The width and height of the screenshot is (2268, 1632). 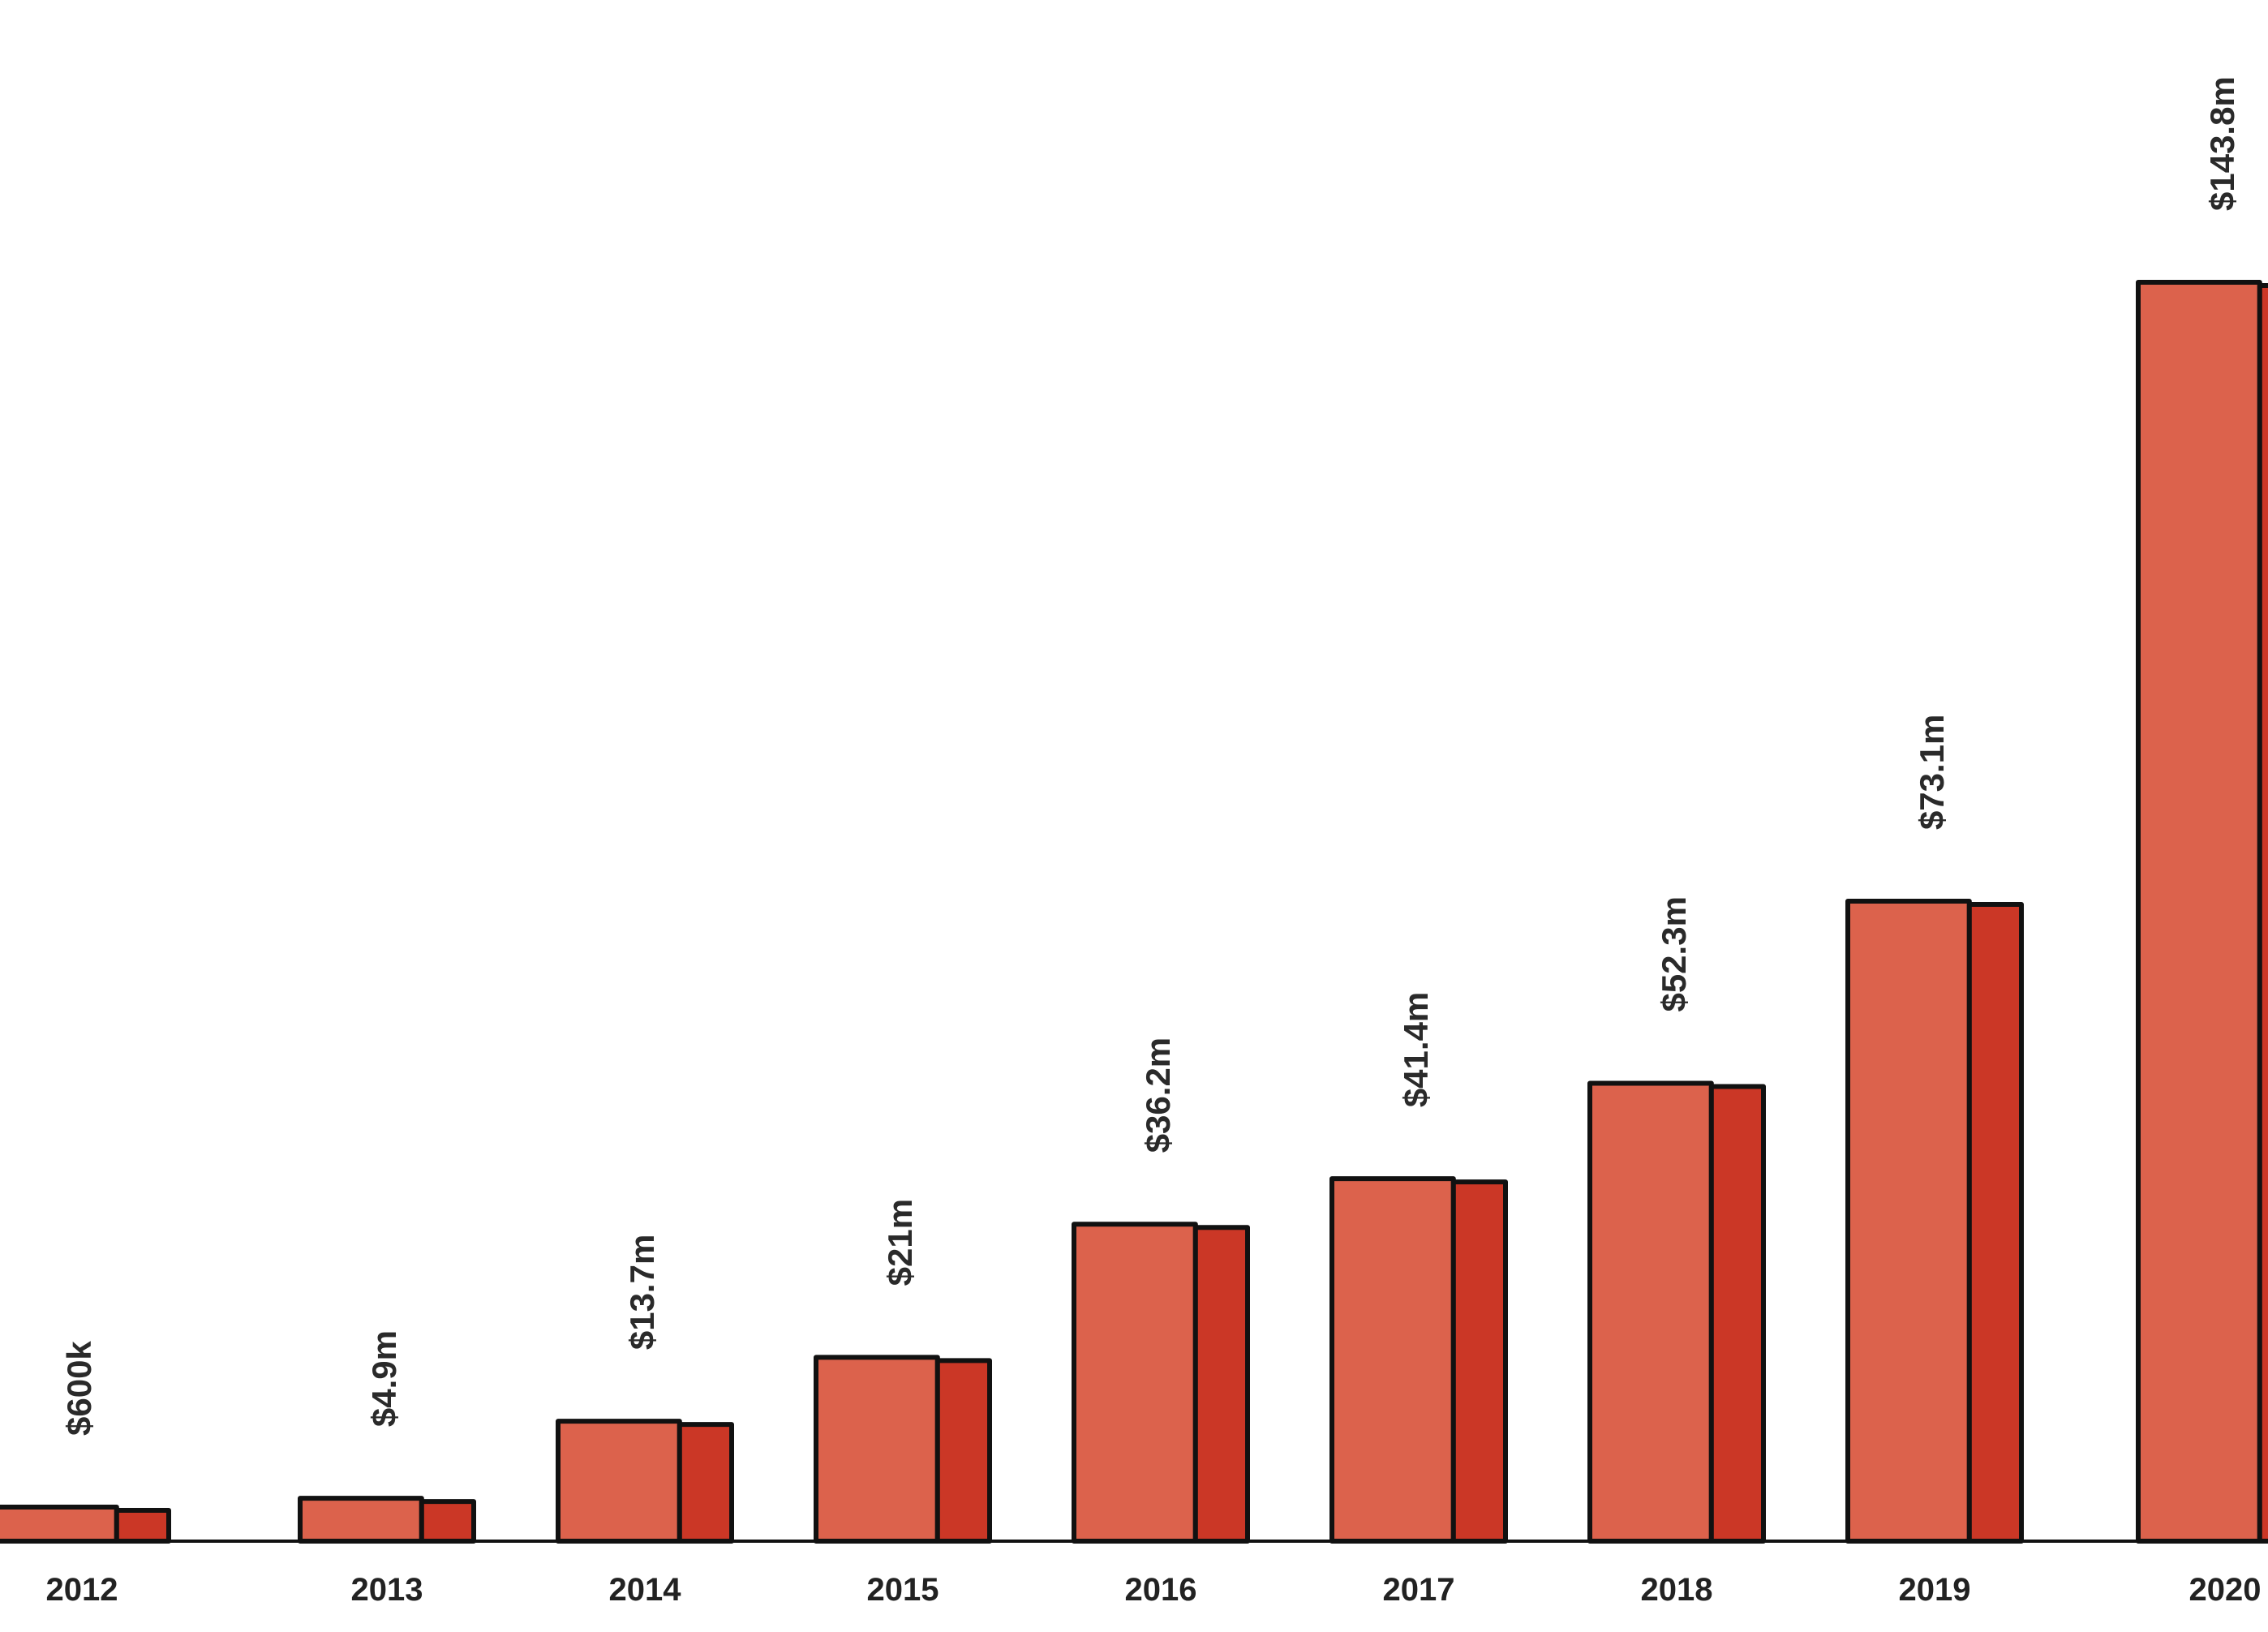 What do you see at coordinates (1737, 1314) in the screenshot?
I see `bar-side-2018` at bounding box center [1737, 1314].